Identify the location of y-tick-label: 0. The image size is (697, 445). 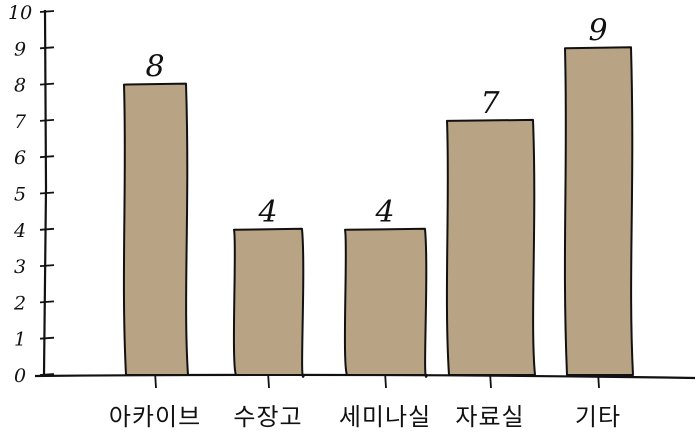
(20, 376).